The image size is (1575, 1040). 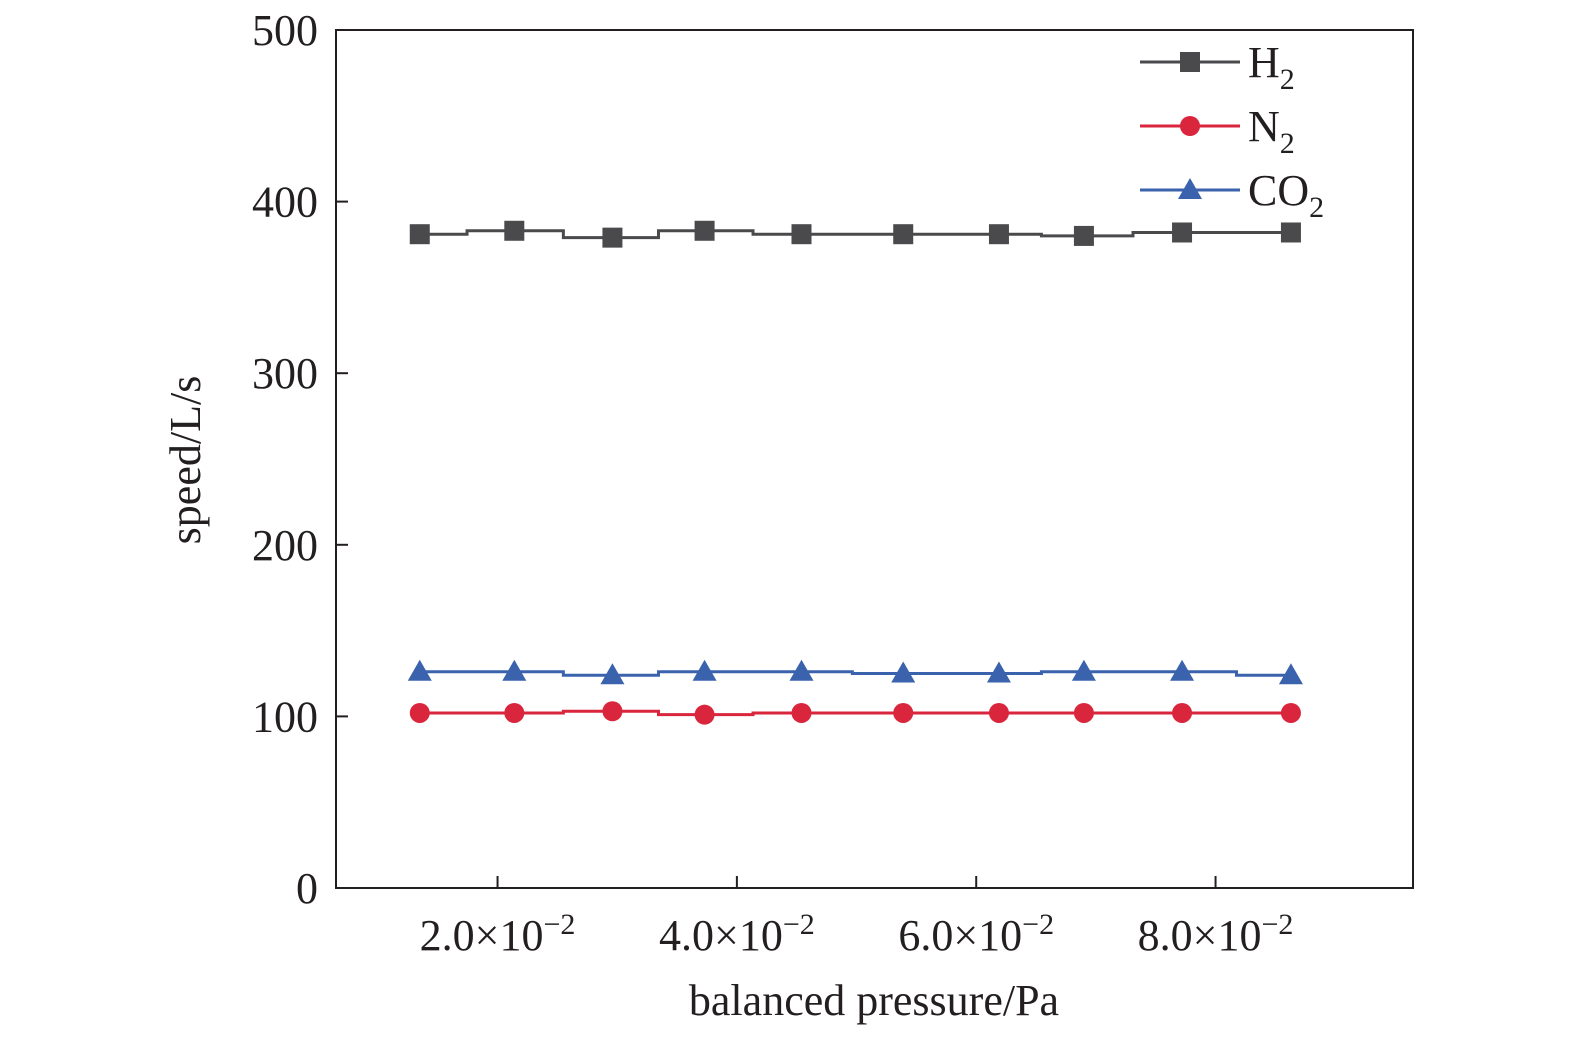 What do you see at coordinates (498, 934) in the screenshot?
I see `x-tick-label: 2.0×10⁻²` at bounding box center [498, 934].